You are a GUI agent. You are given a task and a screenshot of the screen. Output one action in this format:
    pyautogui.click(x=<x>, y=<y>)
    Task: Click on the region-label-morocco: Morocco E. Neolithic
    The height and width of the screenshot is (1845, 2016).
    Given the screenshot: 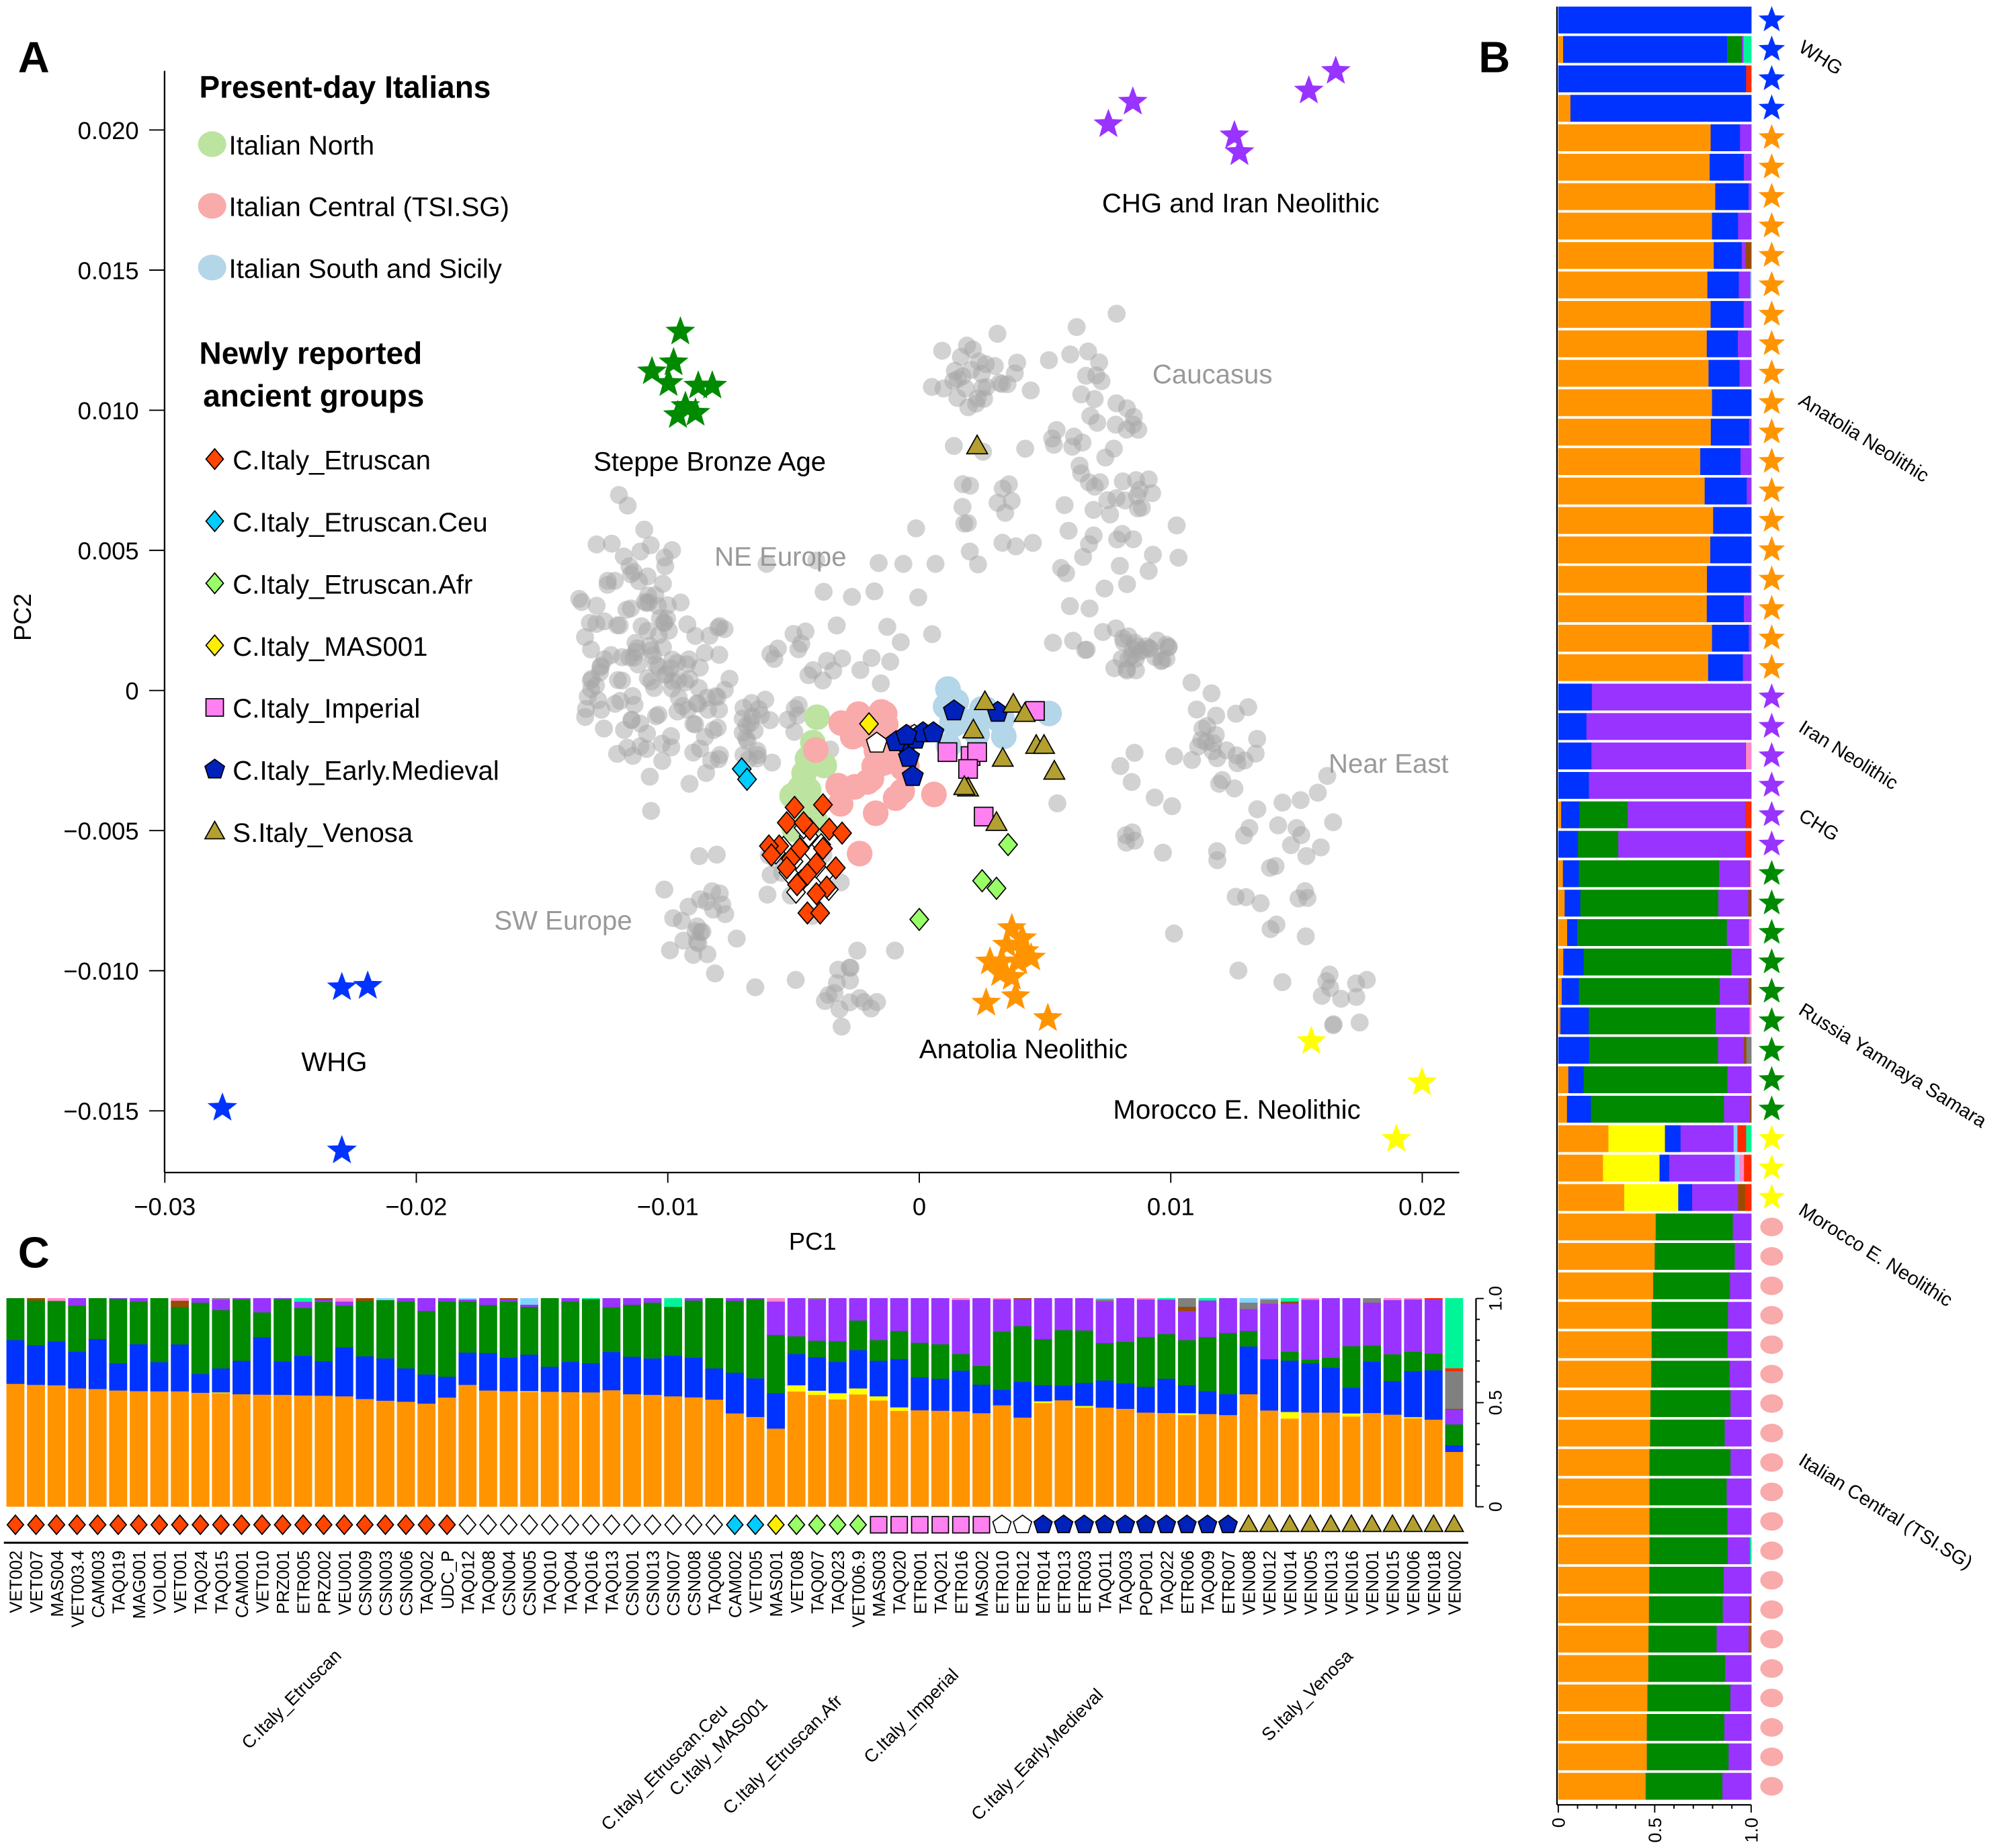 What is the action you would take?
    pyautogui.click(x=1236, y=1110)
    